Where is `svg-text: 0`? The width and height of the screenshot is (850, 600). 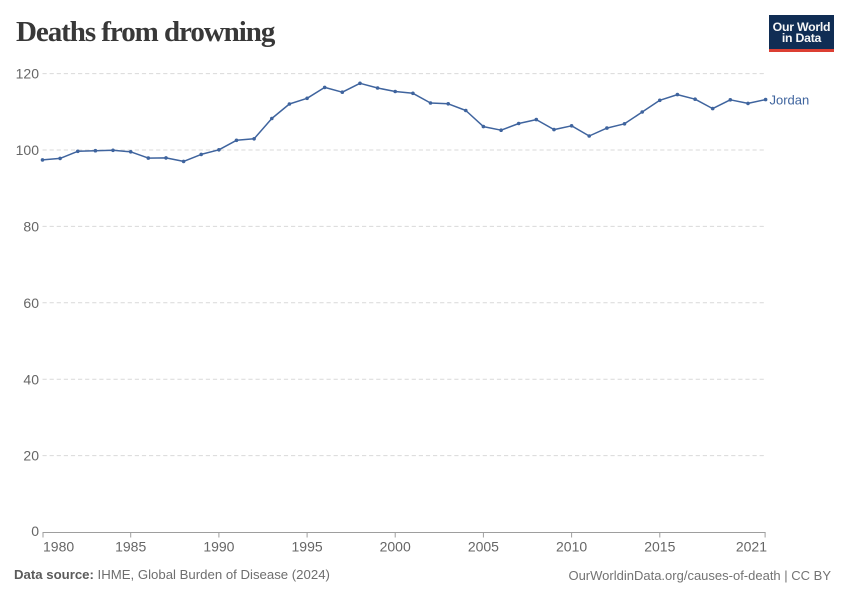
svg-text: 0 is located at coordinates (35, 531).